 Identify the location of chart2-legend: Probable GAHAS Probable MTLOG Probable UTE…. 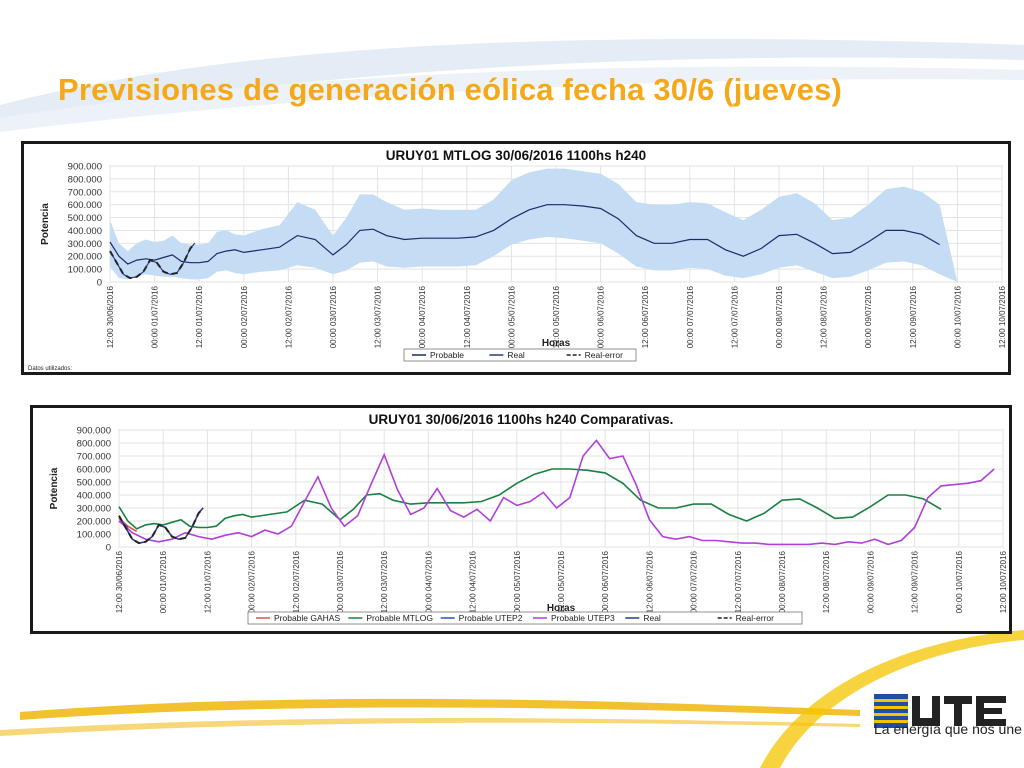
(525, 618).